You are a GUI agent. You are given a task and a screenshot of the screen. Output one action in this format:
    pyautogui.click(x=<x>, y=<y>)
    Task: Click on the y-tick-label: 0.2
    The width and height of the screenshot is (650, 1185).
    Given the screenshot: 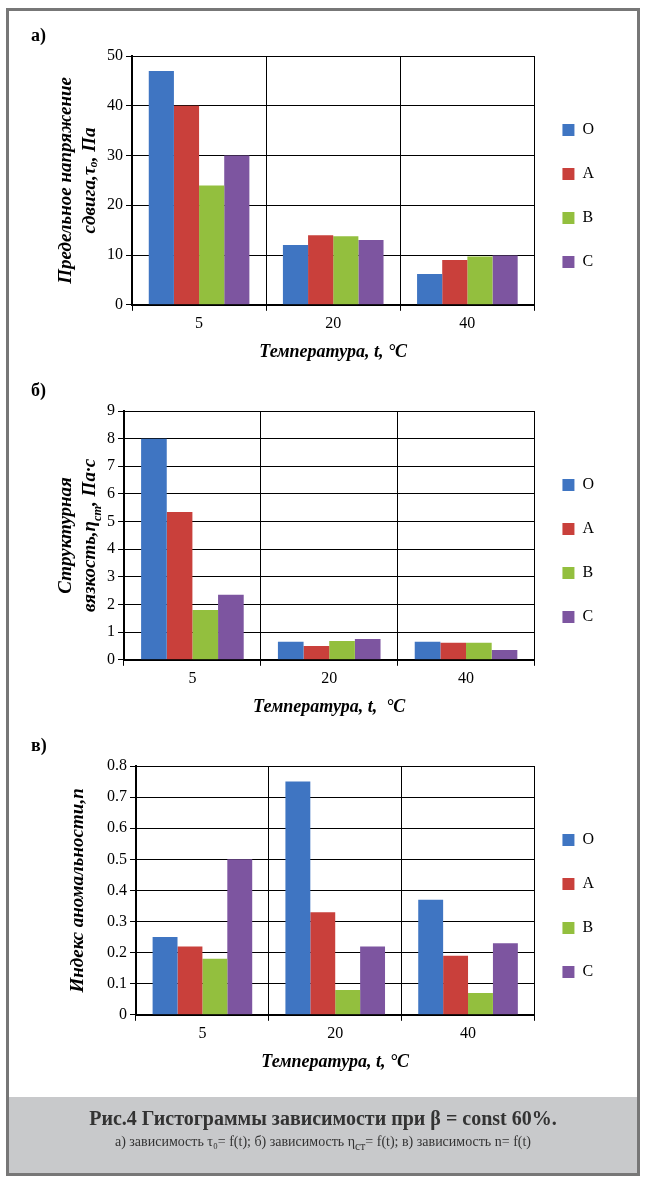 What is the action you would take?
    pyautogui.click(x=117, y=951)
    